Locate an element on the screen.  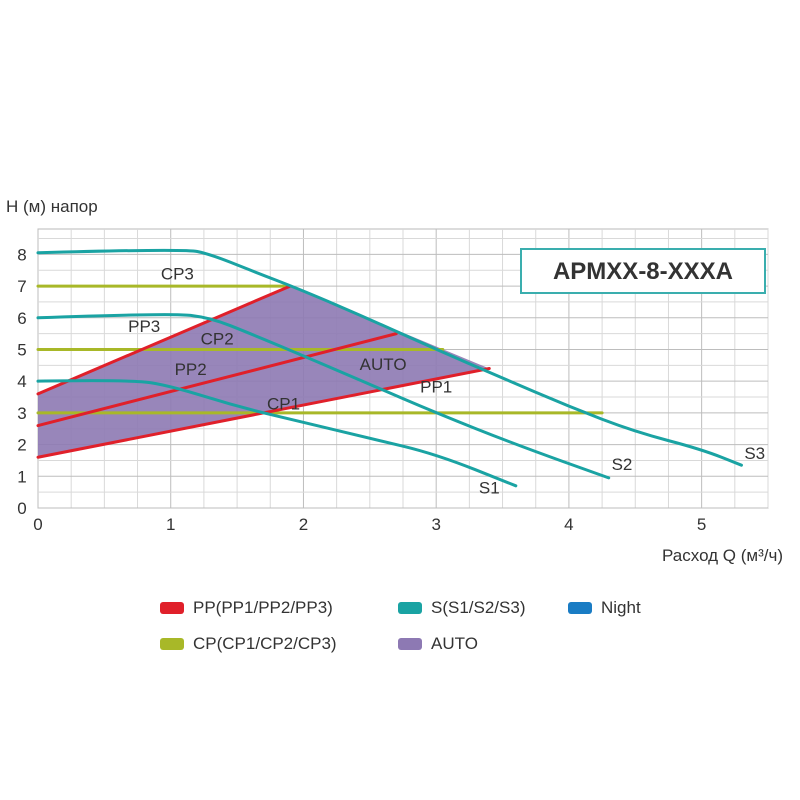
label-s3: S3 is located at coordinates (754, 453).